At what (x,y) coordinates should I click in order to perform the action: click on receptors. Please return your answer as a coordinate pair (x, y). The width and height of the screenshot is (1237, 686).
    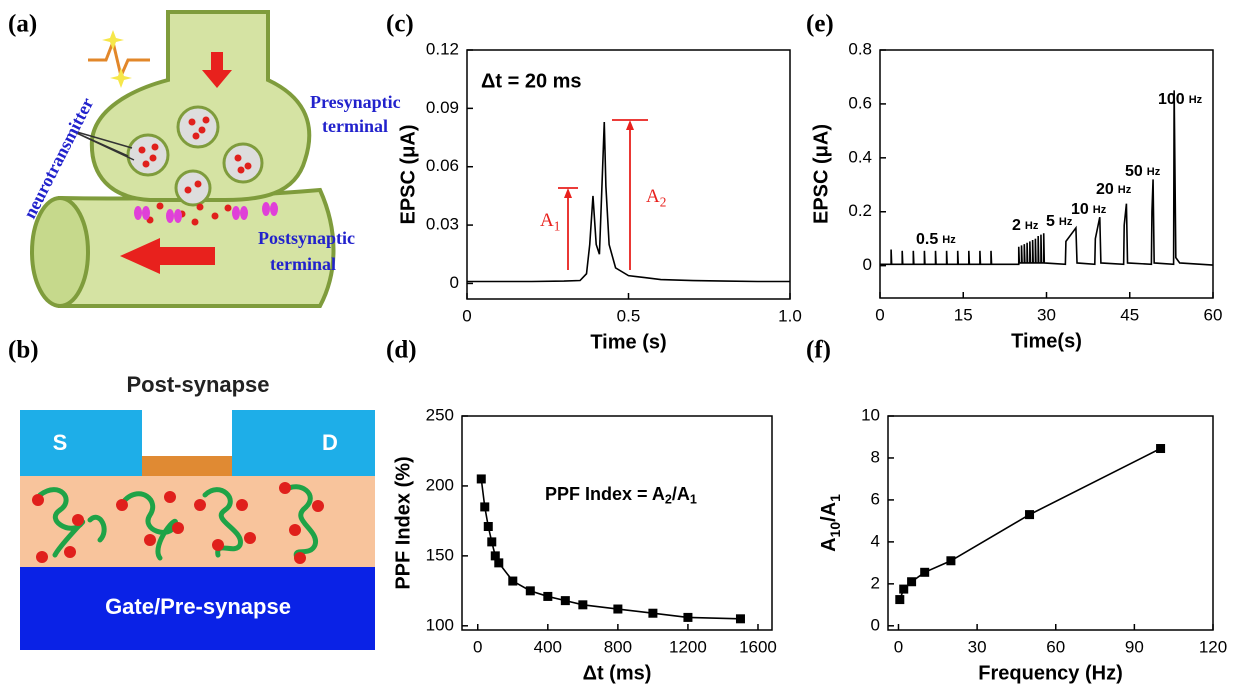
    Looking at the image, I should click on (206, 212).